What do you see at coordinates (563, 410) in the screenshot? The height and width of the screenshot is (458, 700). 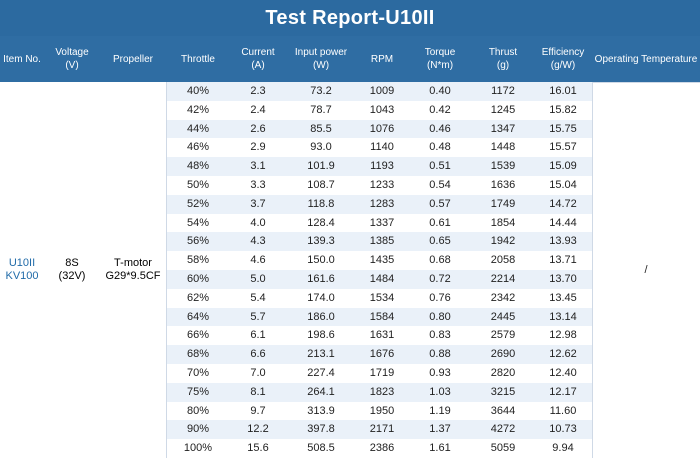 I see `cell-efficiency: 11.60` at bounding box center [563, 410].